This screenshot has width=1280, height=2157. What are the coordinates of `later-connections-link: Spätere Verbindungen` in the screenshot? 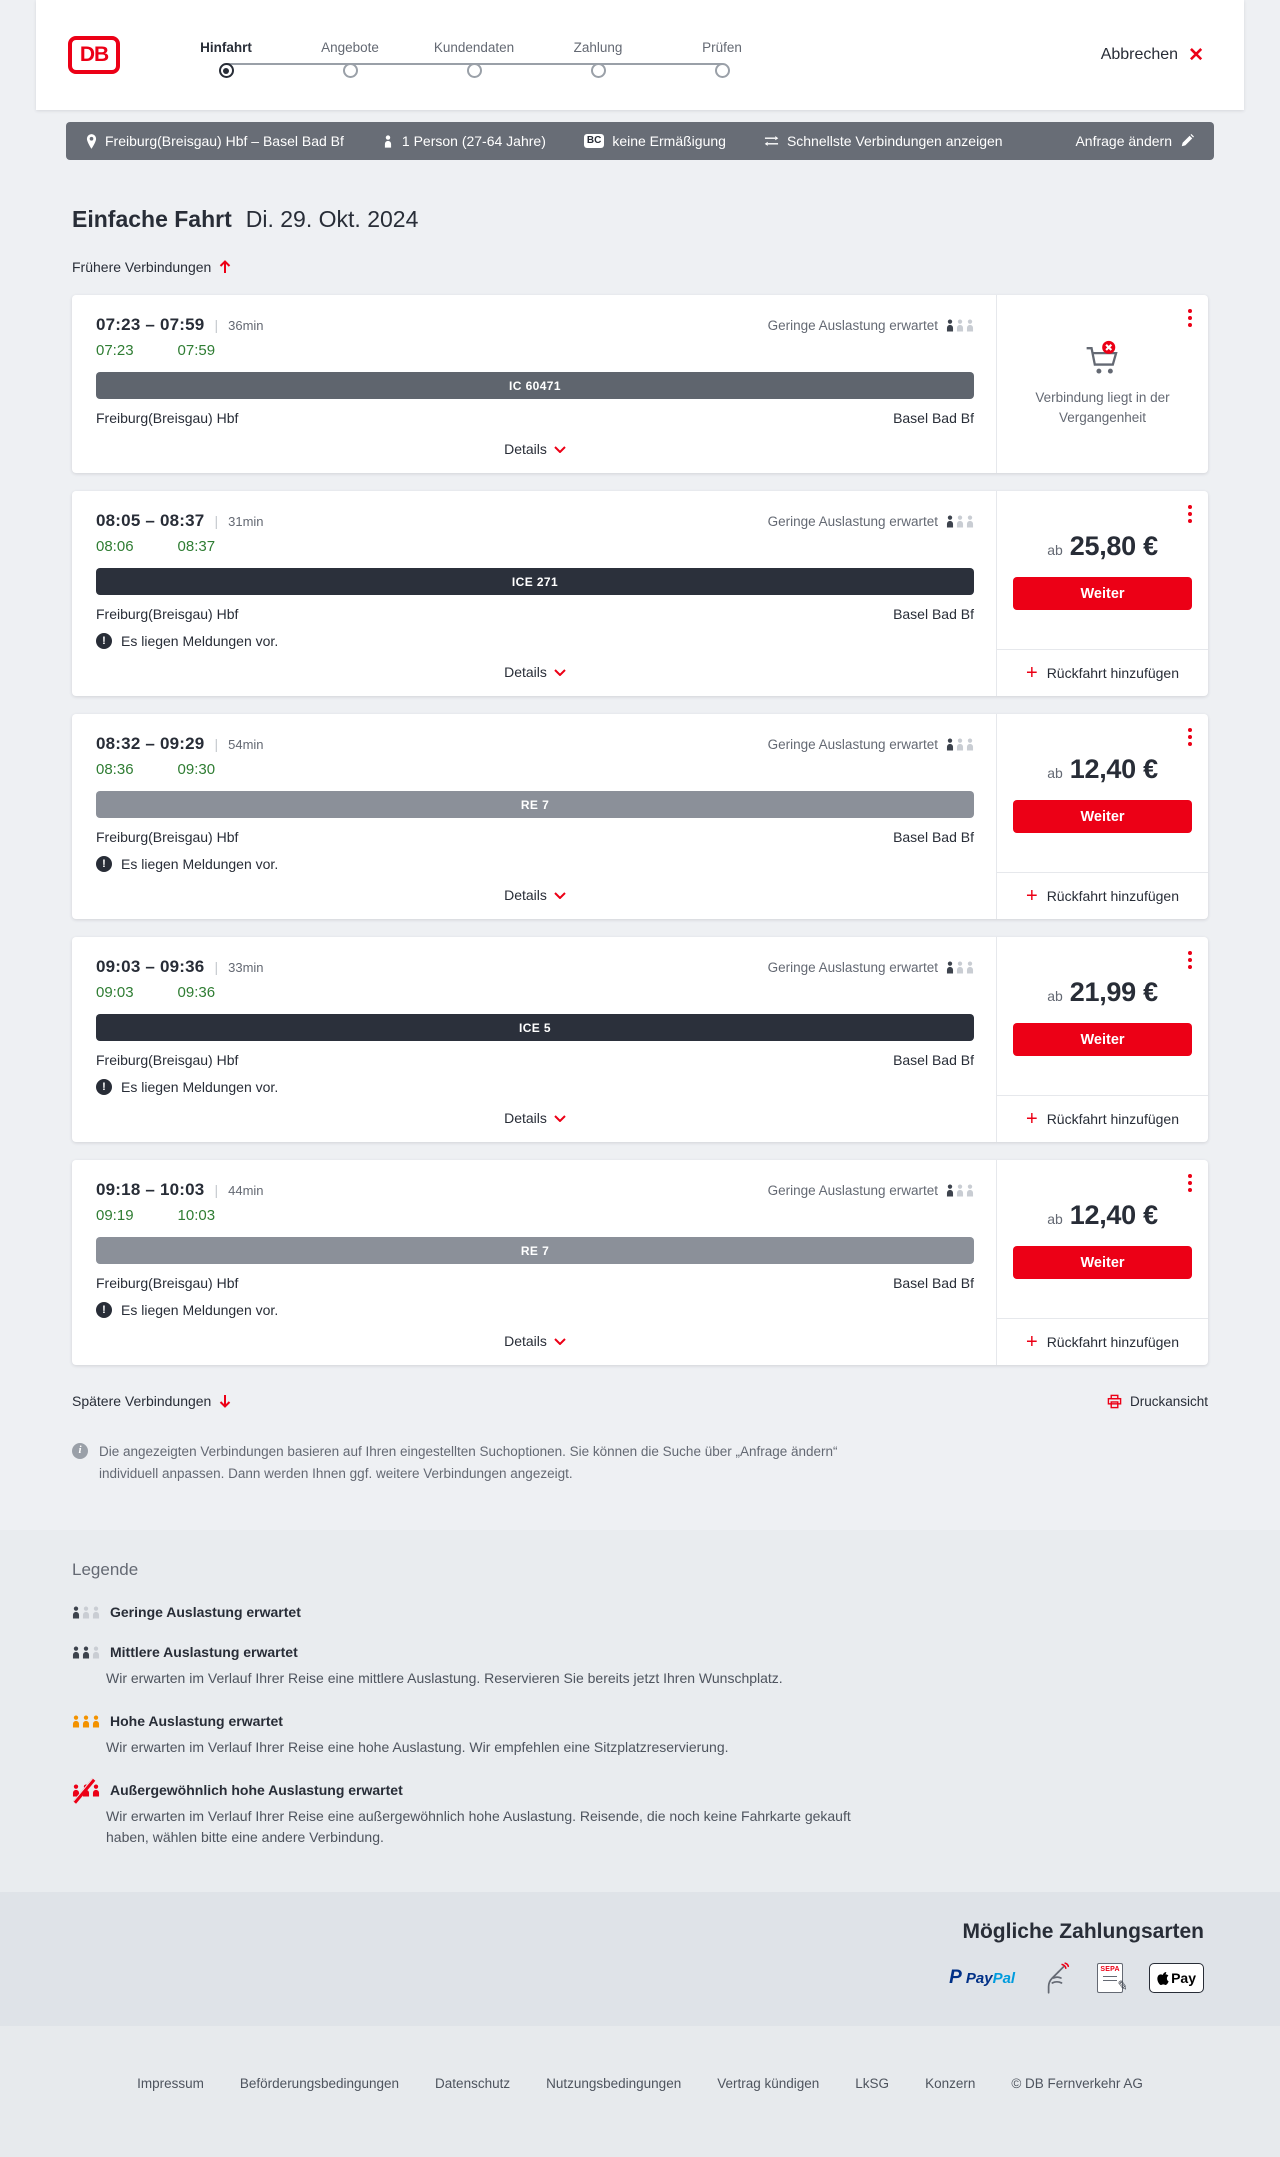 It's located at (151, 1401).